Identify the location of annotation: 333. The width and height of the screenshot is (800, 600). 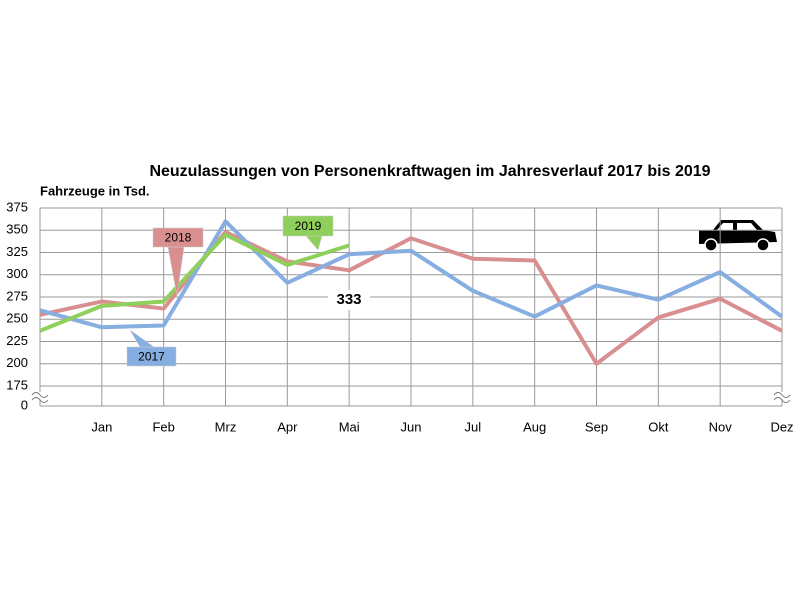
(348, 299).